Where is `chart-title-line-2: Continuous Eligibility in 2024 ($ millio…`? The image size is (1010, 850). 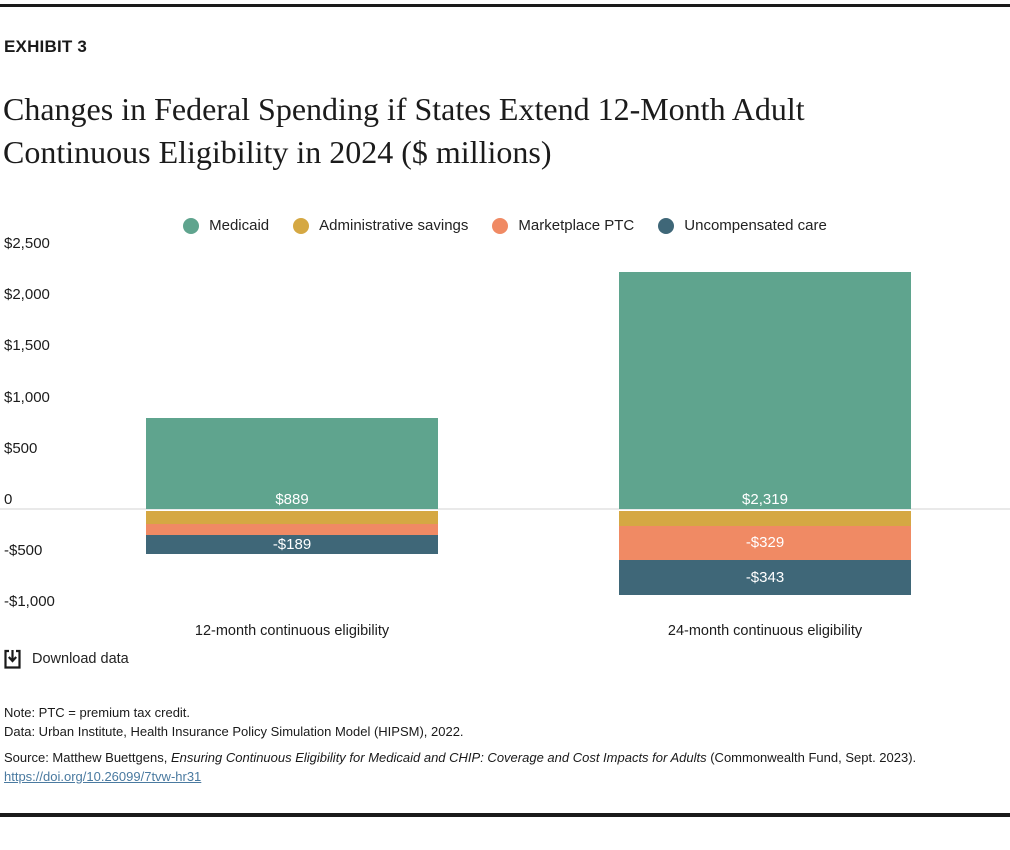
chart-title-line-2: Continuous Eligibility in 2024 ($ millio… is located at coordinates (277, 152).